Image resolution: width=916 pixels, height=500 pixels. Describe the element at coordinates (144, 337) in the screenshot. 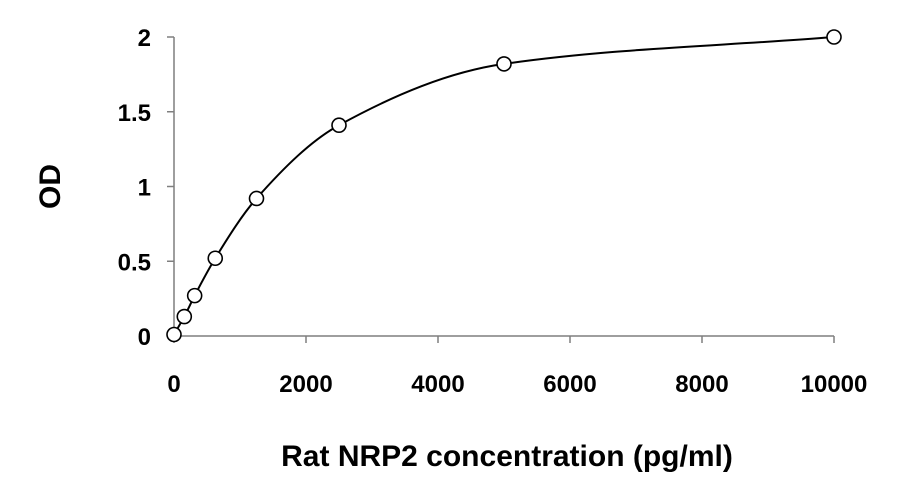

I see `y-tick-label: 0` at that location.